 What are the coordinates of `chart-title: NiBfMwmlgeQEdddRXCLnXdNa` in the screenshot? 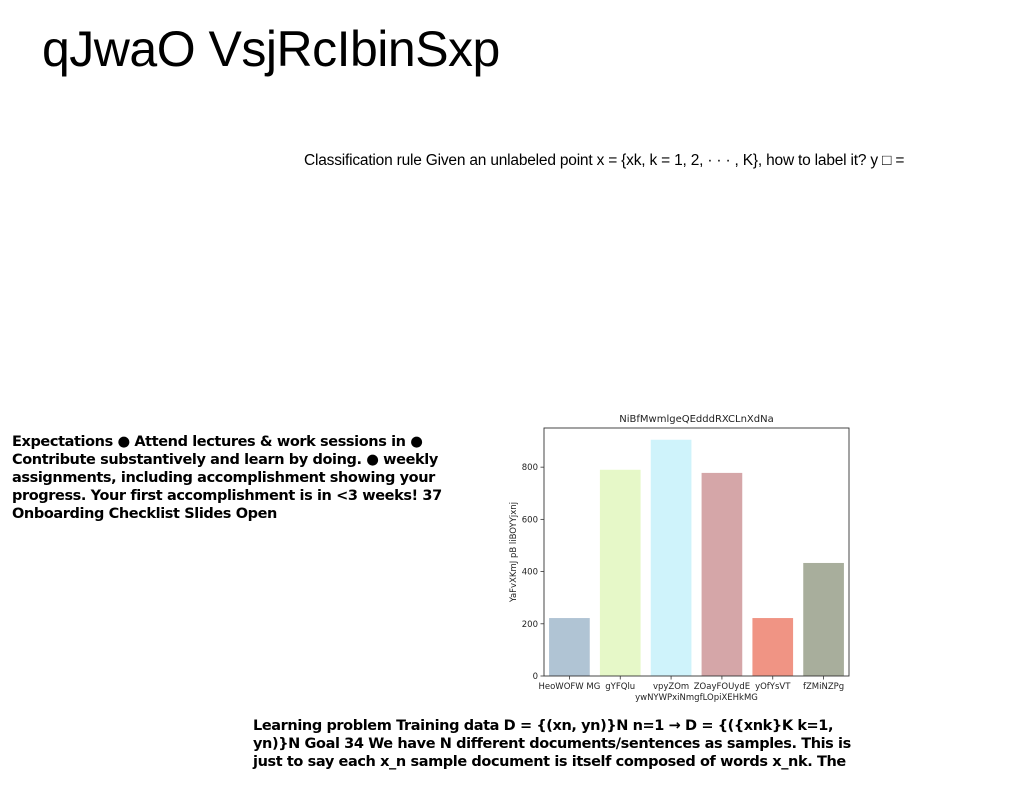 It's located at (696, 419).